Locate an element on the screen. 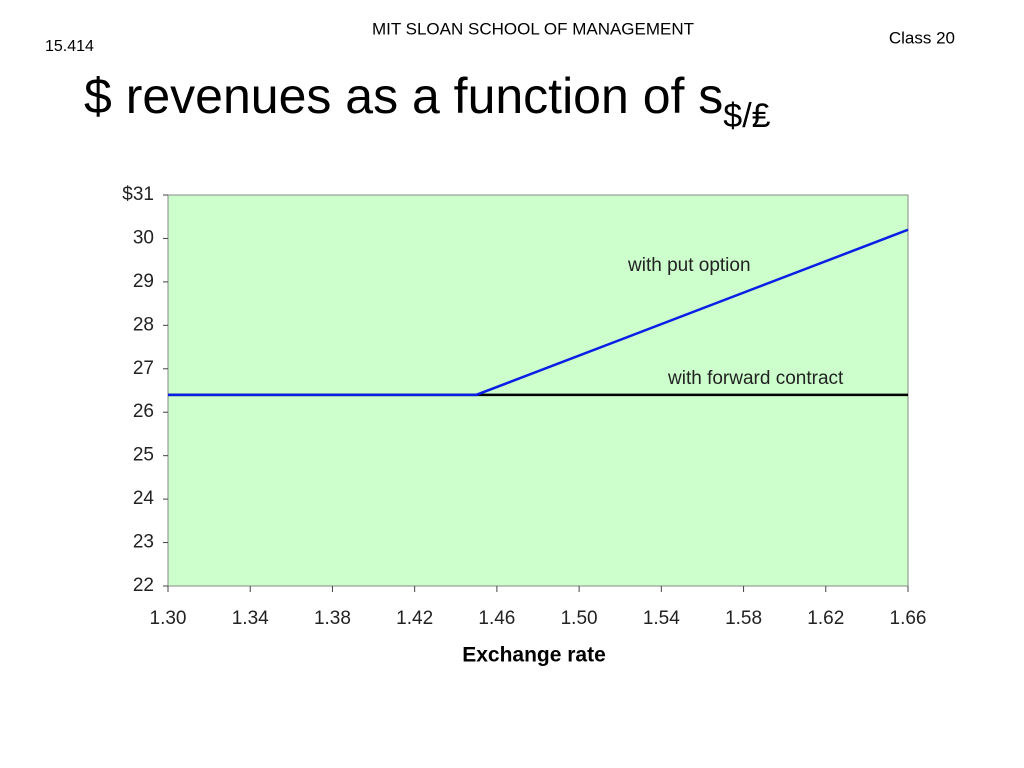  y-tick-label: 24 is located at coordinates (144, 498).